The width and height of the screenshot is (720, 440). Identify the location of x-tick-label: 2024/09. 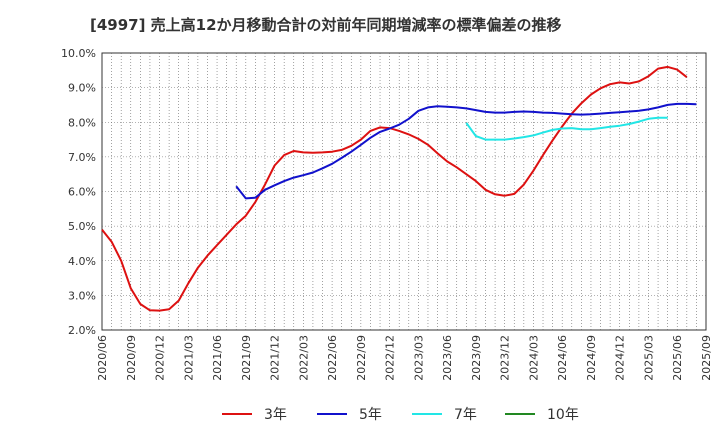
(591, 358).